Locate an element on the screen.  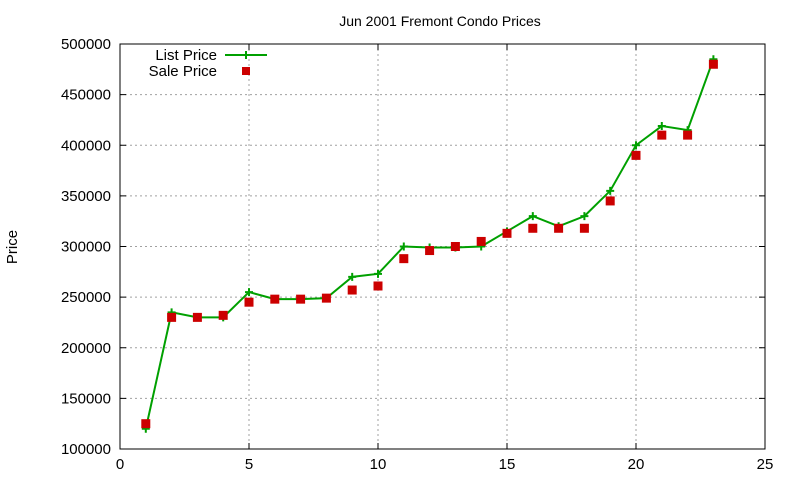
y-tick-label: 300000 is located at coordinates (86, 247).